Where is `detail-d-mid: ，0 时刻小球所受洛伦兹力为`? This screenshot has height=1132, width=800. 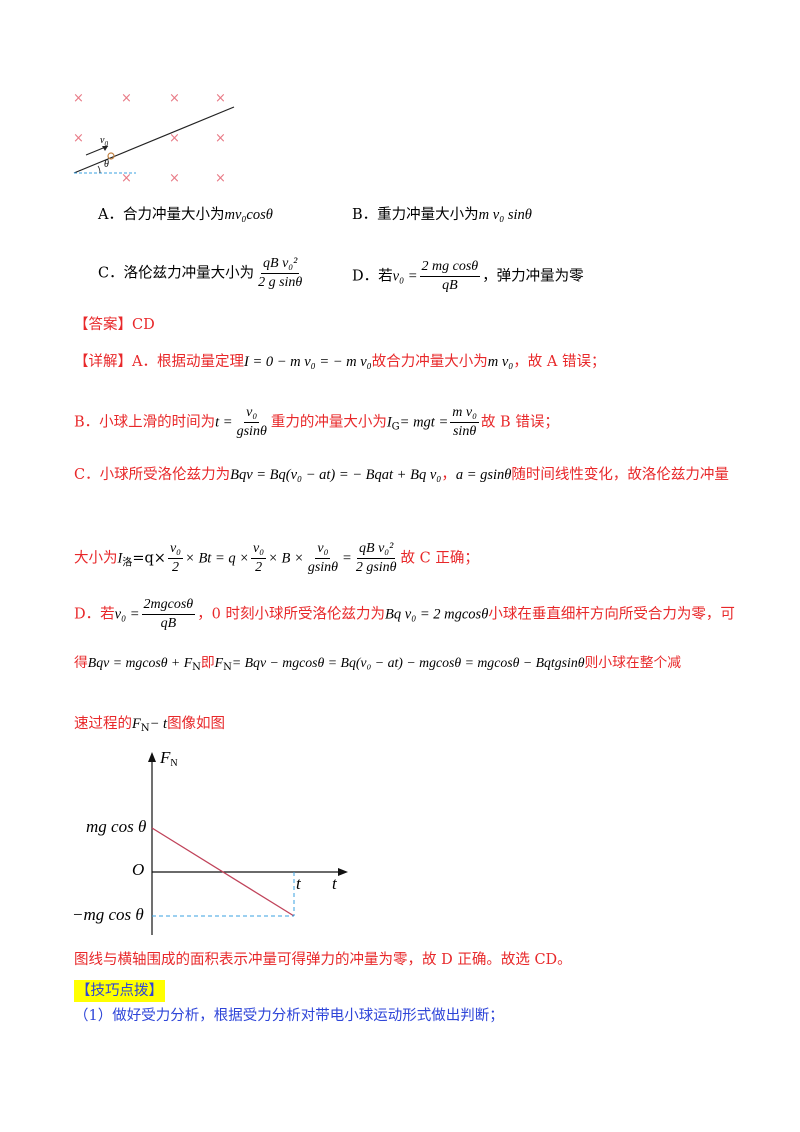
detail-d-mid: ，0 时刻小球所受洛伦兹力为 is located at coordinates (291, 614).